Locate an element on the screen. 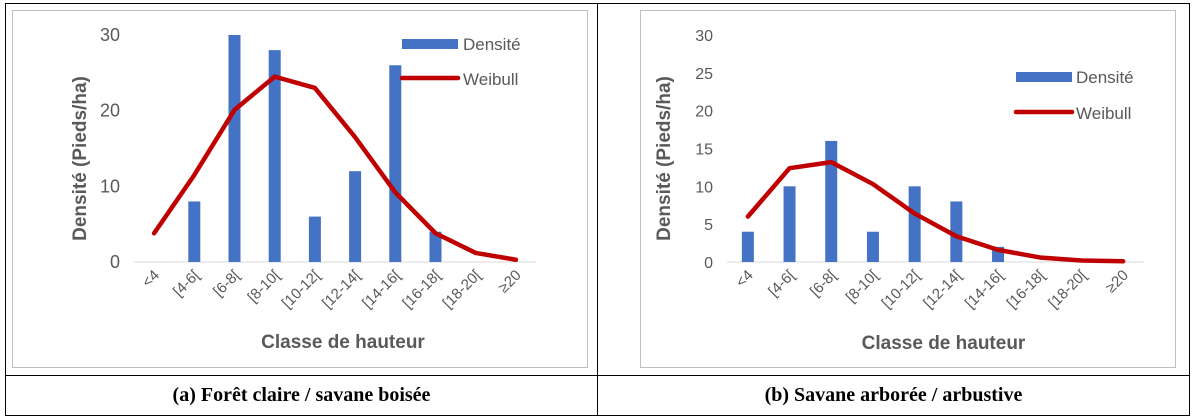  caption-cell-b: (b) Savane arborée / arbustive is located at coordinates (893, 395).